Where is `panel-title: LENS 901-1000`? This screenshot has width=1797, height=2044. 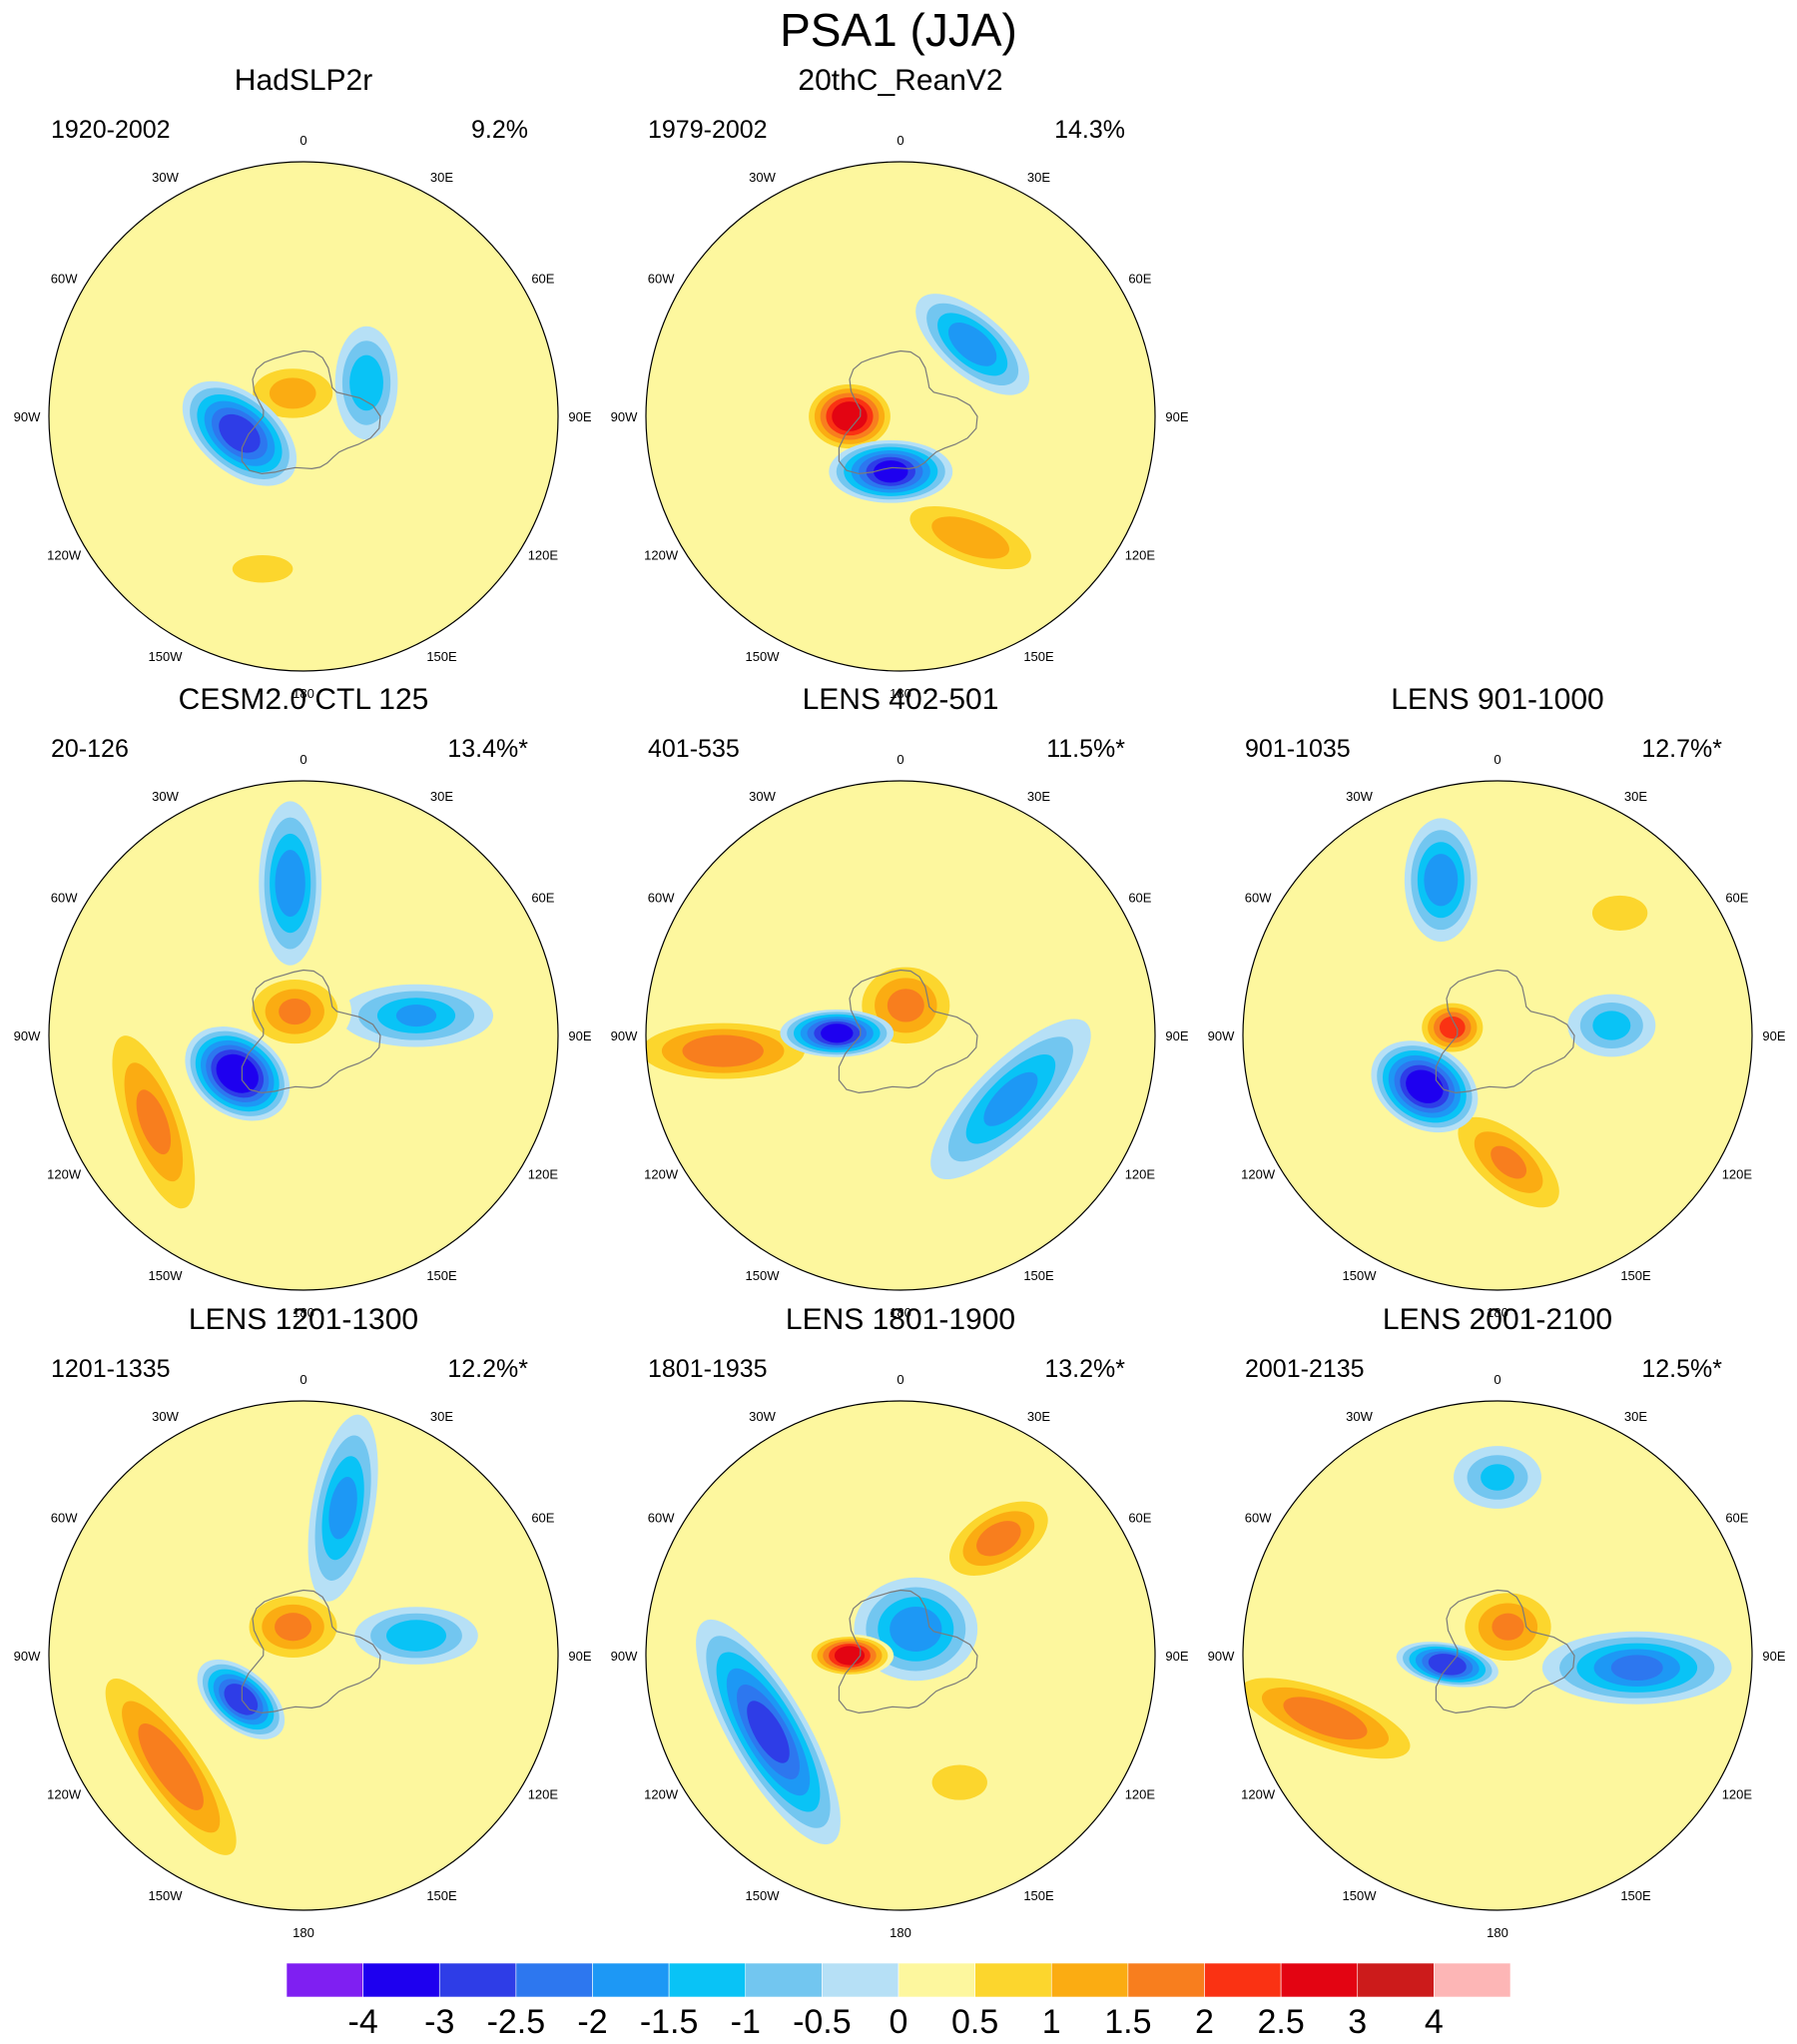 panel-title: LENS 901-1000 is located at coordinates (1497, 699).